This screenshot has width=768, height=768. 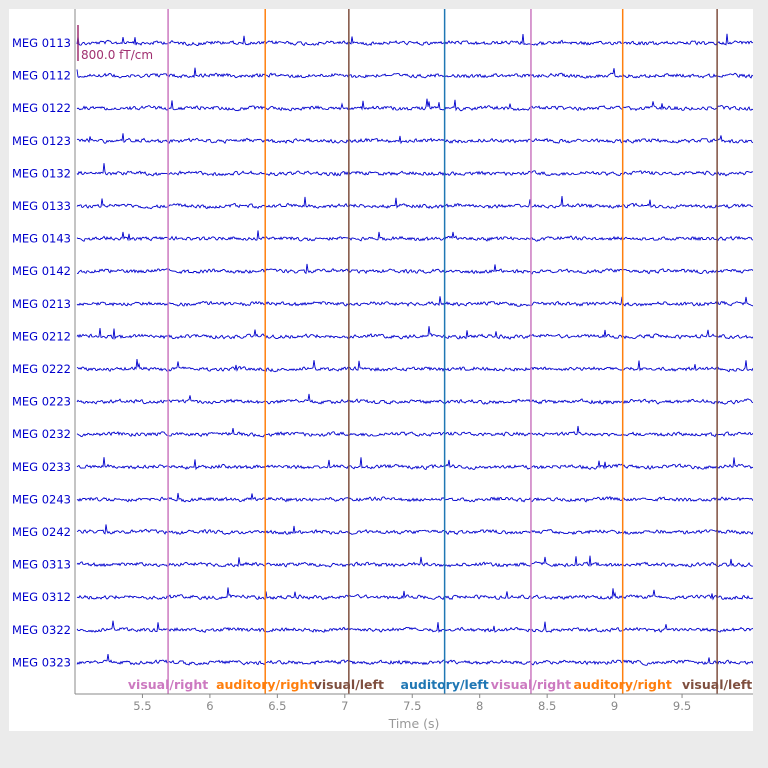 I want to click on x-tick-label: 7, so click(x=344, y=706).